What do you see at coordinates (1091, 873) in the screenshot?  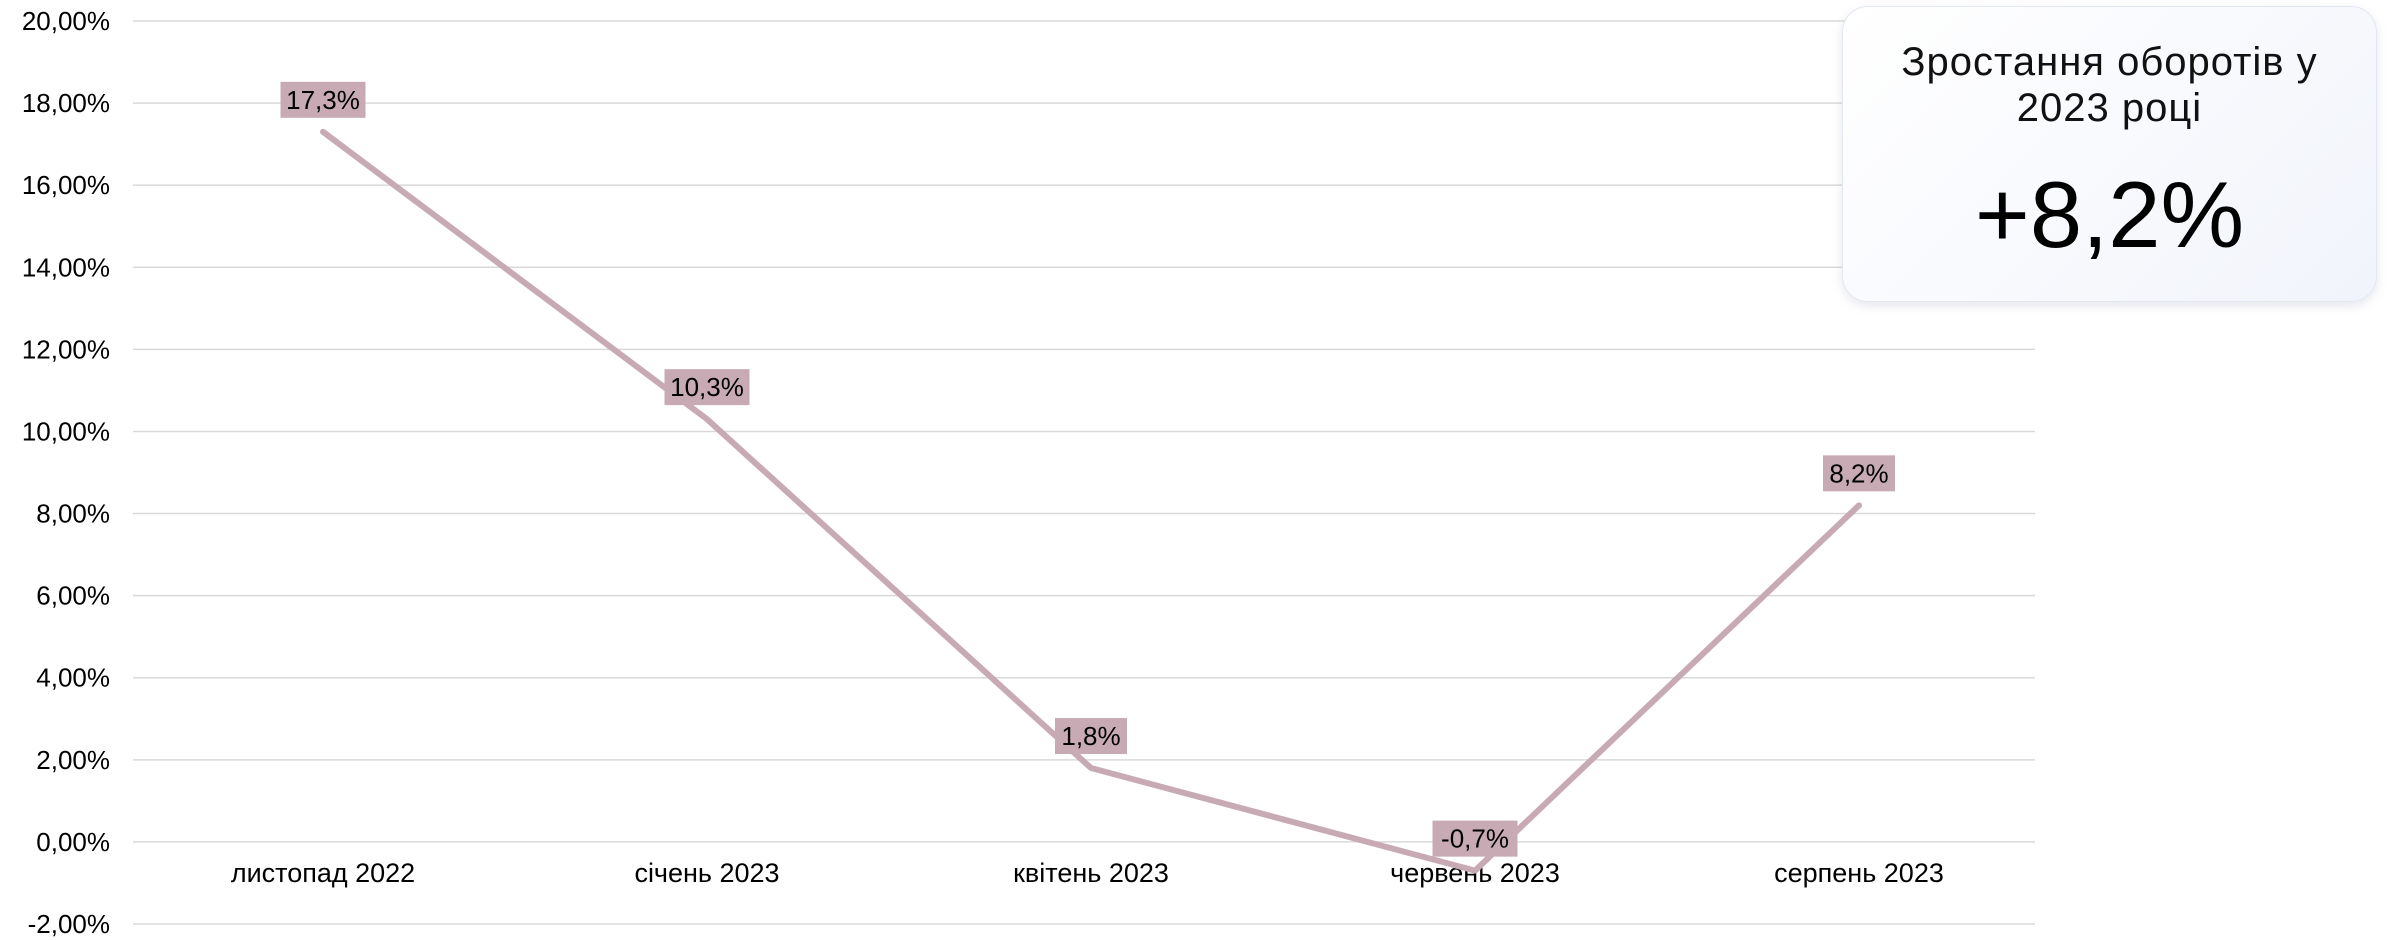 I see `x-tick-label: квітень 2023` at bounding box center [1091, 873].